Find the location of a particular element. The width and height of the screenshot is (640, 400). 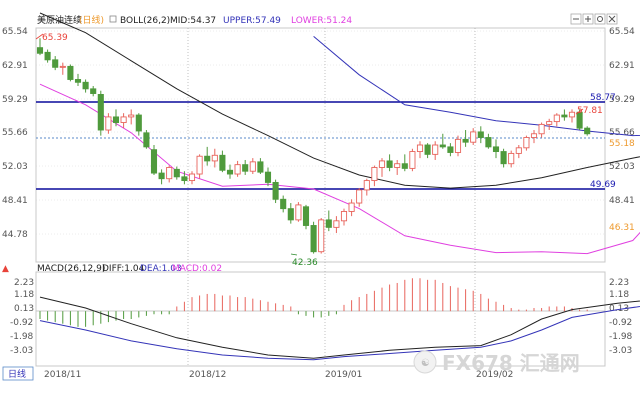

price-tick-label: 52.03 is located at coordinates (622, 167).